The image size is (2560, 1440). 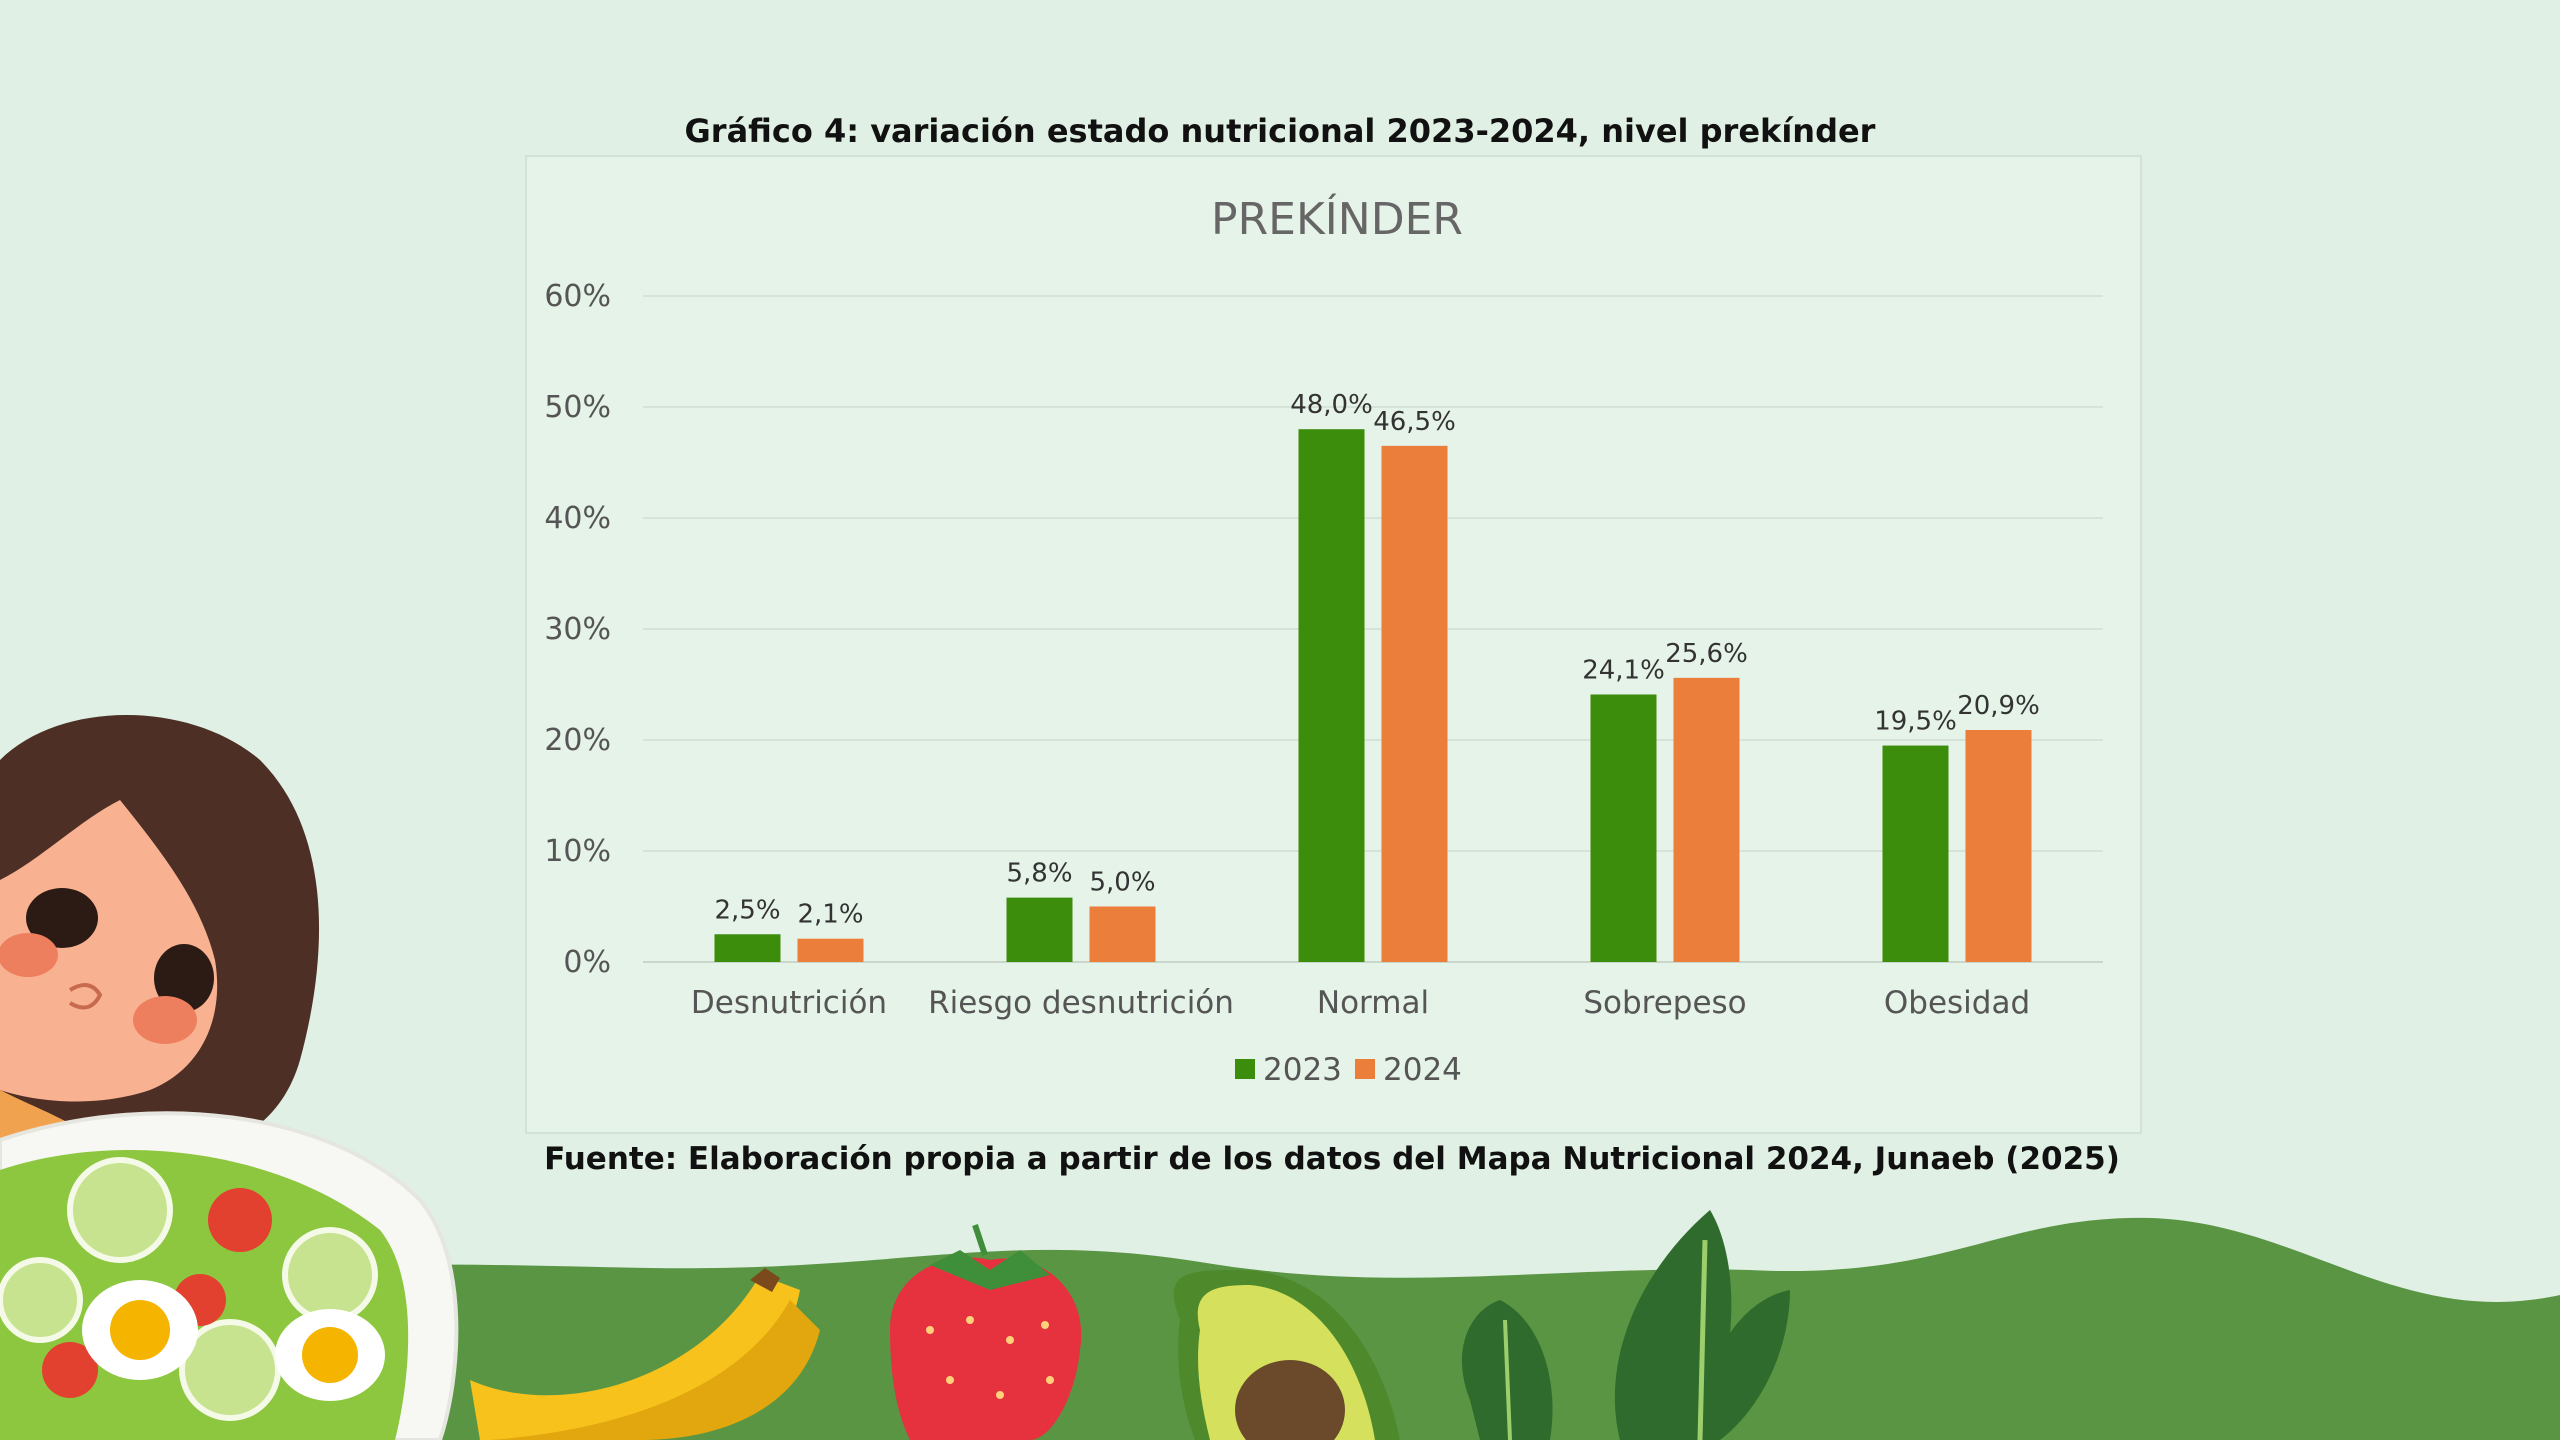 I want to click on y-tick-label: 60%, so click(x=577, y=296).